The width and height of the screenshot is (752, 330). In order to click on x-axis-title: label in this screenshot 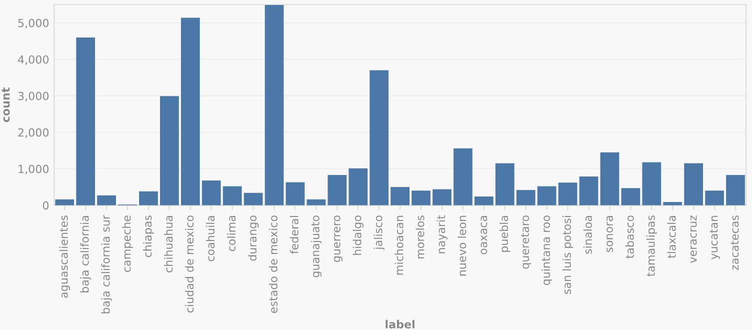, I will do `click(400, 324)`.